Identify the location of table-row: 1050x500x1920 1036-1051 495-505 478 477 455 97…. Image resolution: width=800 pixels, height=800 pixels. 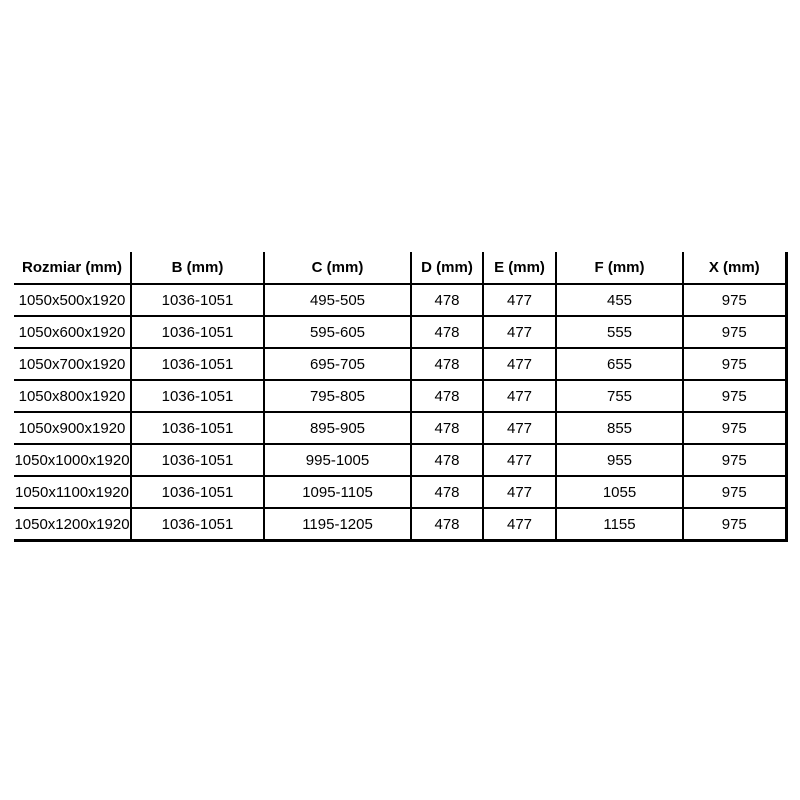
(401, 300).